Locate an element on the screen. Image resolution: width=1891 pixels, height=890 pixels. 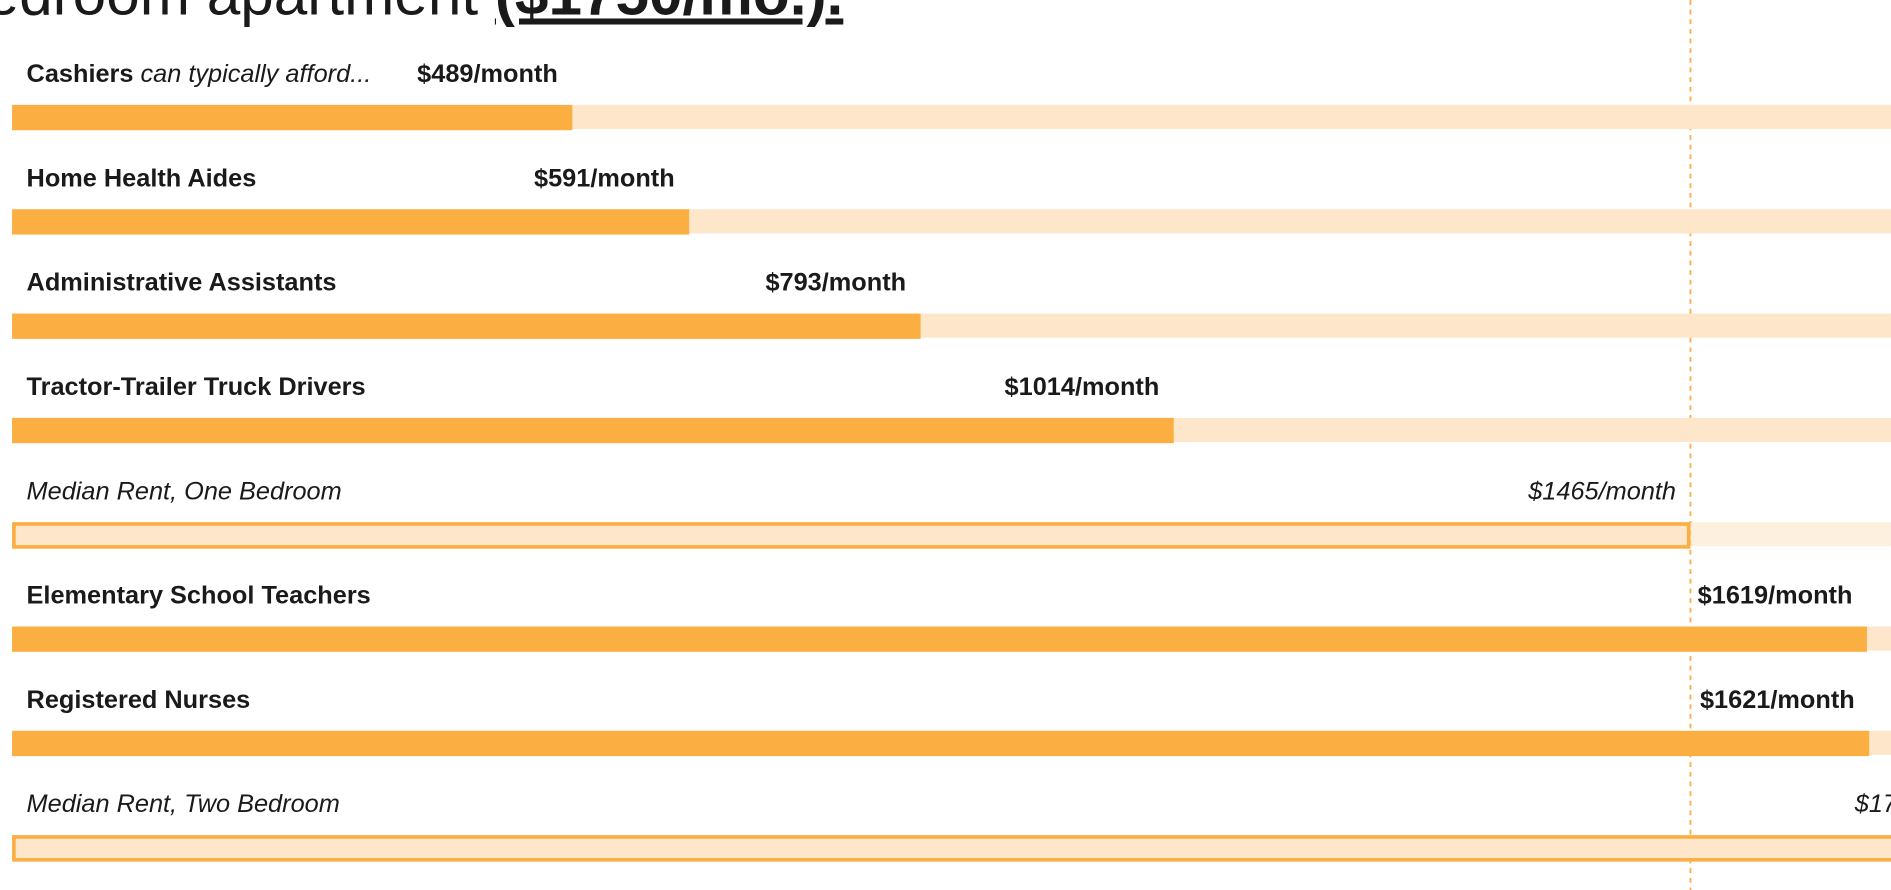
category-label: Administrative Assistants is located at coordinates (182, 283).